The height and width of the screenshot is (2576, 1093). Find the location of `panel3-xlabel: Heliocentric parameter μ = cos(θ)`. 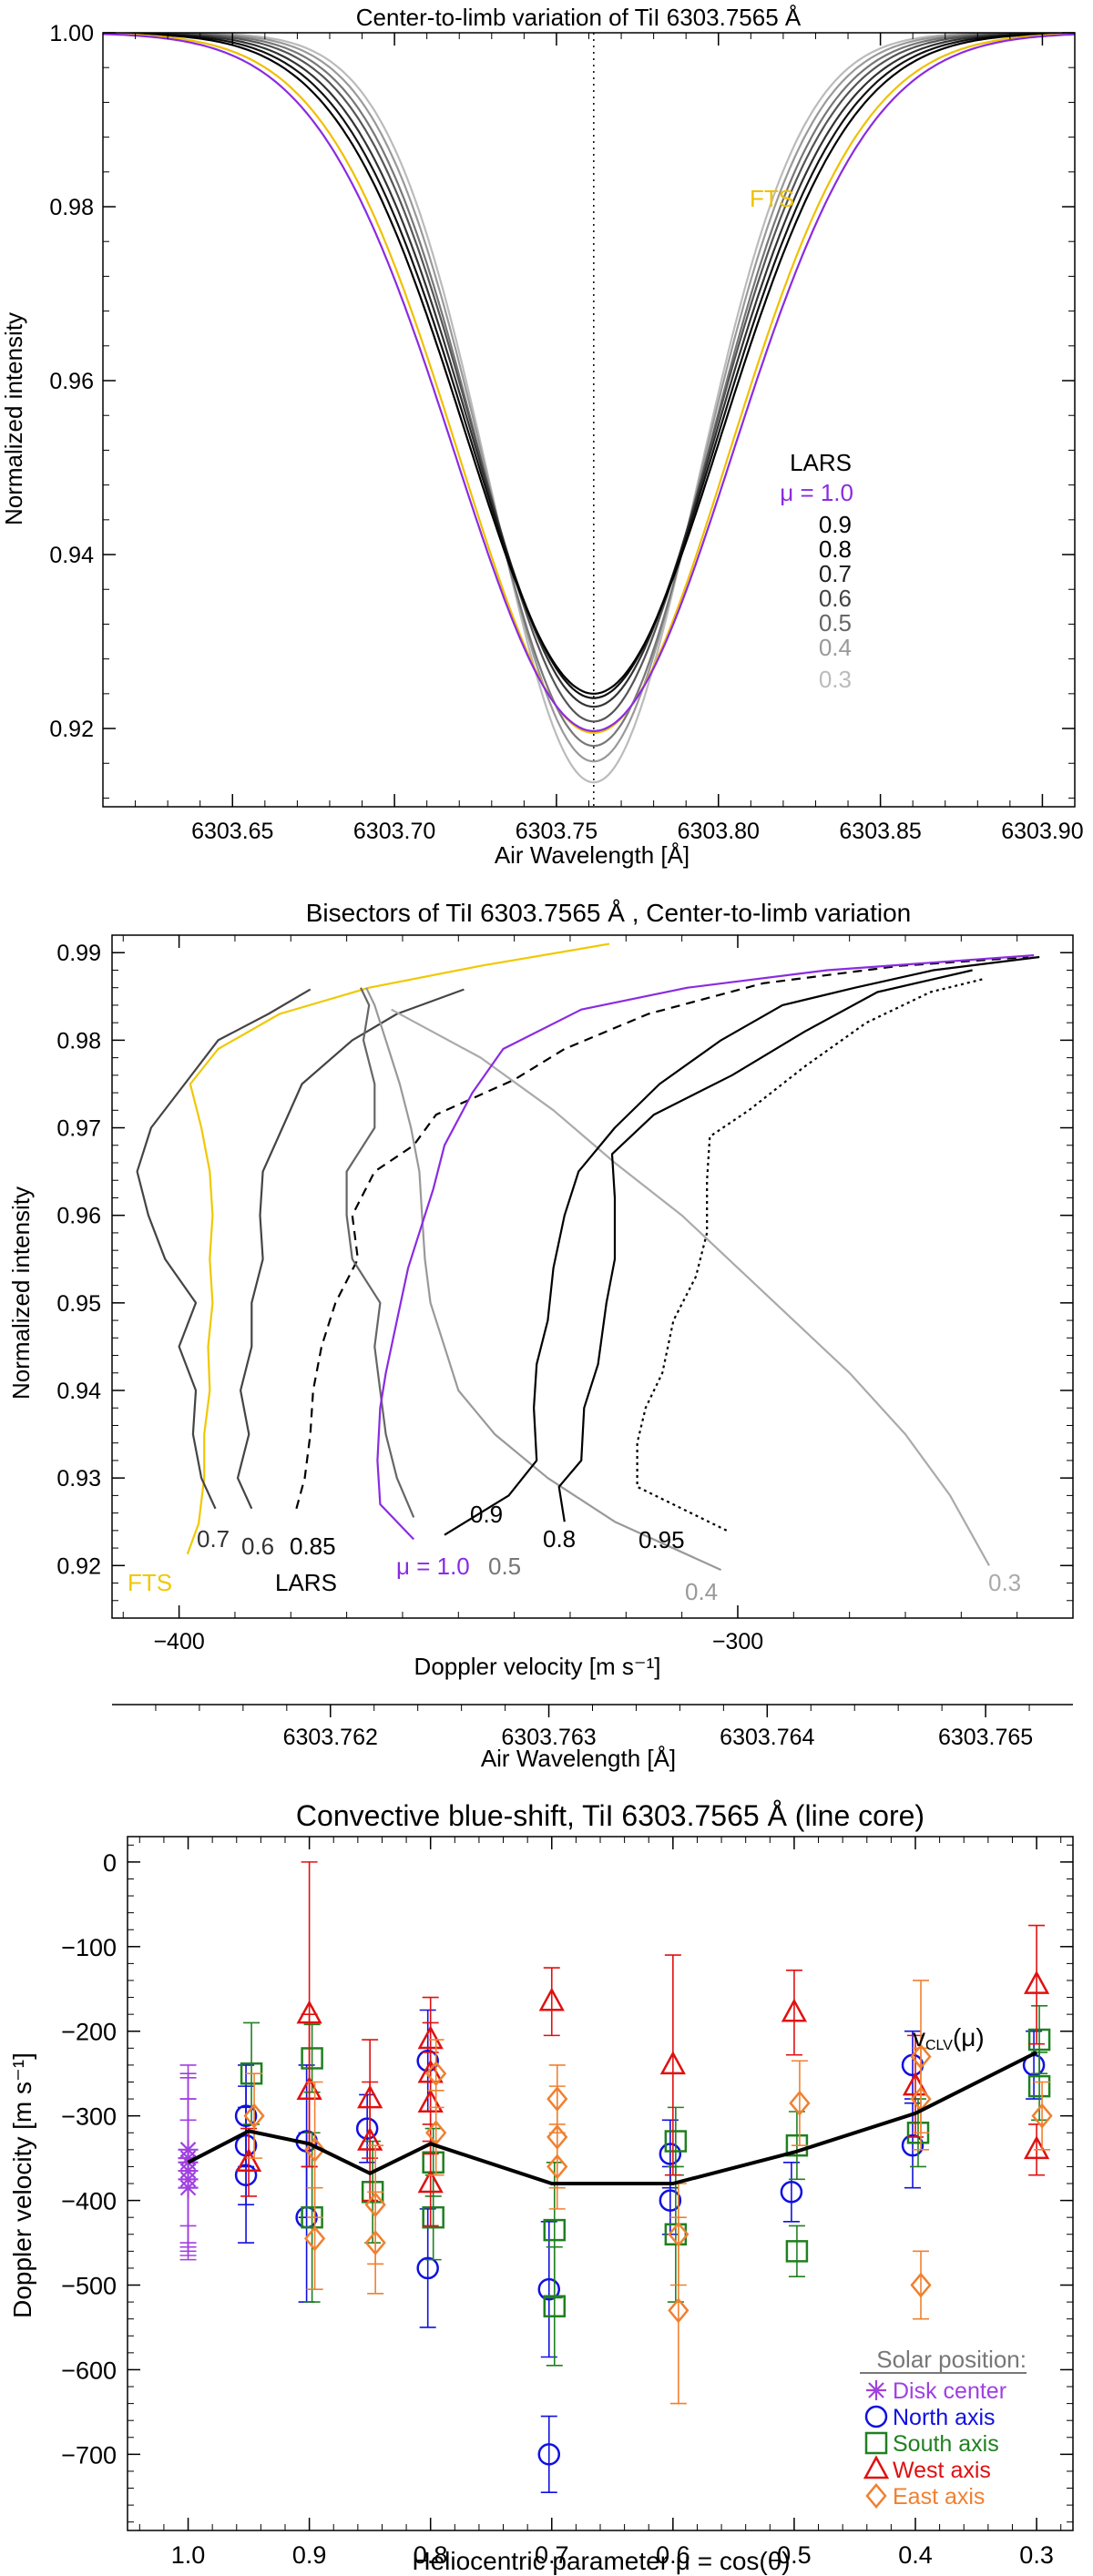

panel3-xlabel: Heliocentric parameter μ = cos(θ) is located at coordinates (601, 2561).